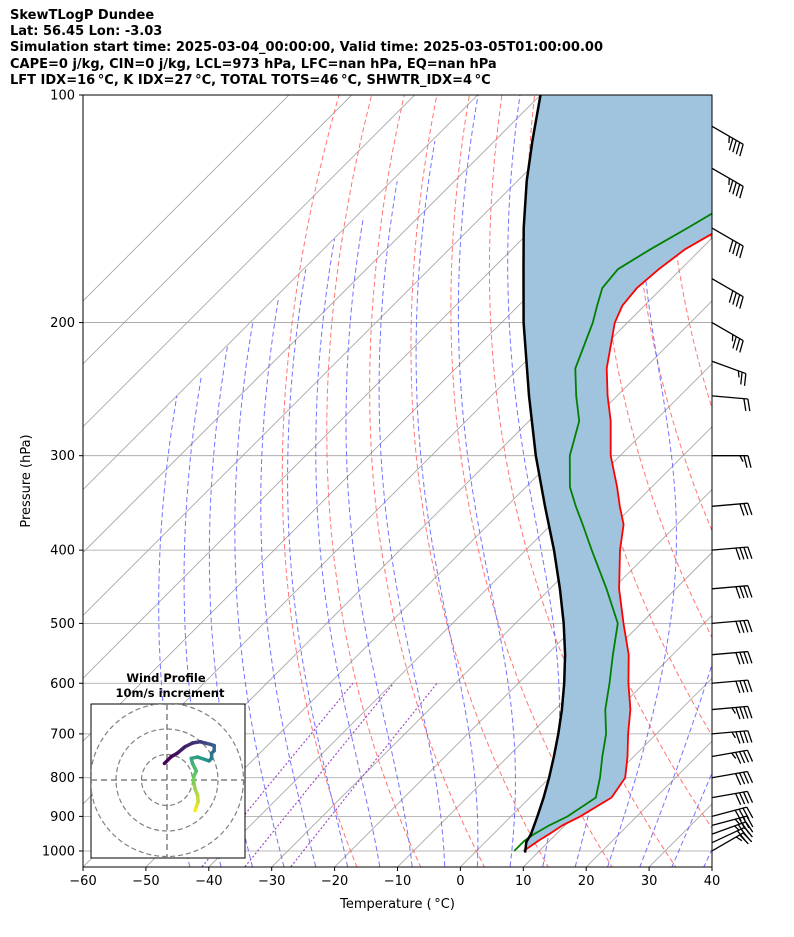 The image size is (794, 937). Describe the element at coordinates (523, 881) in the screenshot. I see `x-tick-label: 10` at that location.